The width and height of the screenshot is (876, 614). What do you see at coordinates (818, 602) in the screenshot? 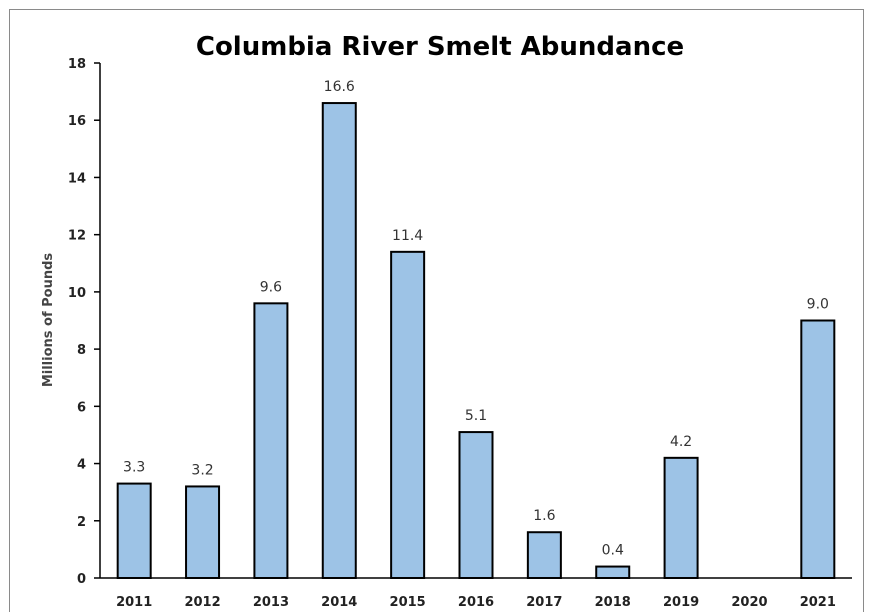
I see `x-tick-label-2021: 2021` at bounding box center [818, 602].